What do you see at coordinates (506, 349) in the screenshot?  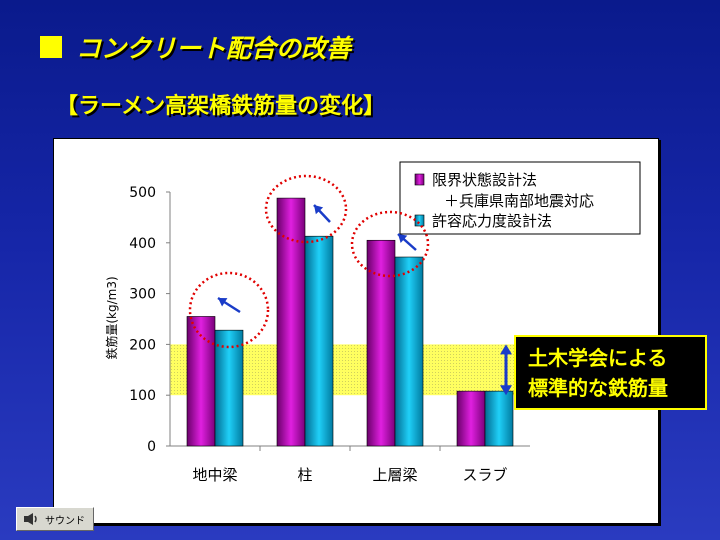 I see `range-arrow-head-top` at bounding box center [506, 349].